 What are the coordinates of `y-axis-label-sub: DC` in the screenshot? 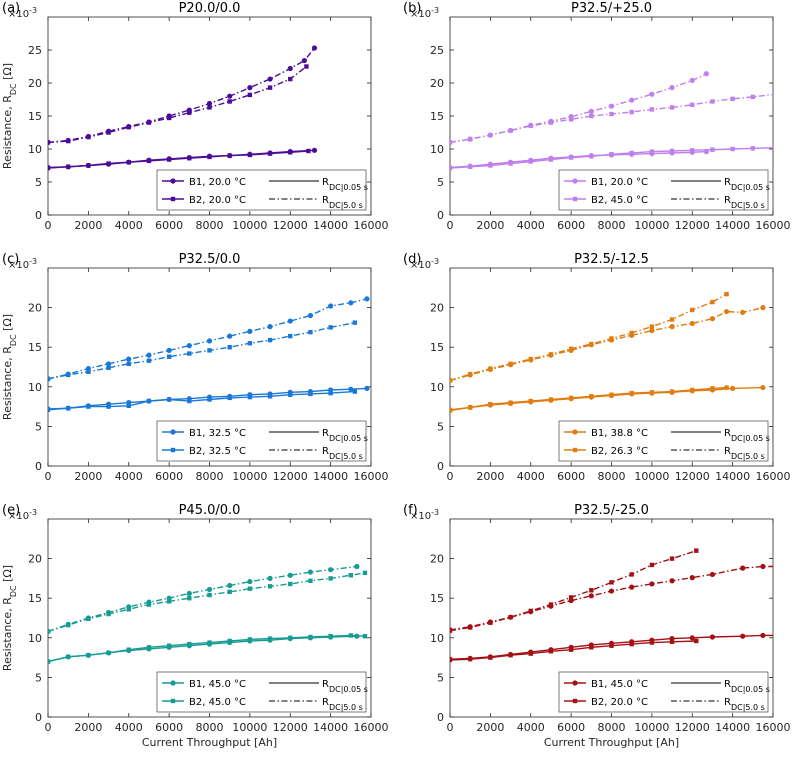 It's located at (13, 89).